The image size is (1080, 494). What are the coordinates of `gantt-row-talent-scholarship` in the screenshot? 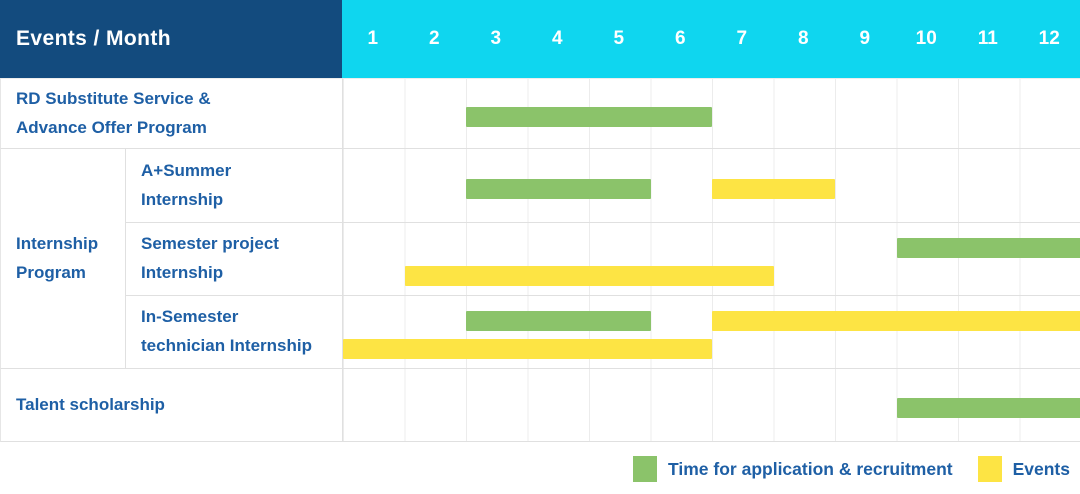 It's located at (711, 405).